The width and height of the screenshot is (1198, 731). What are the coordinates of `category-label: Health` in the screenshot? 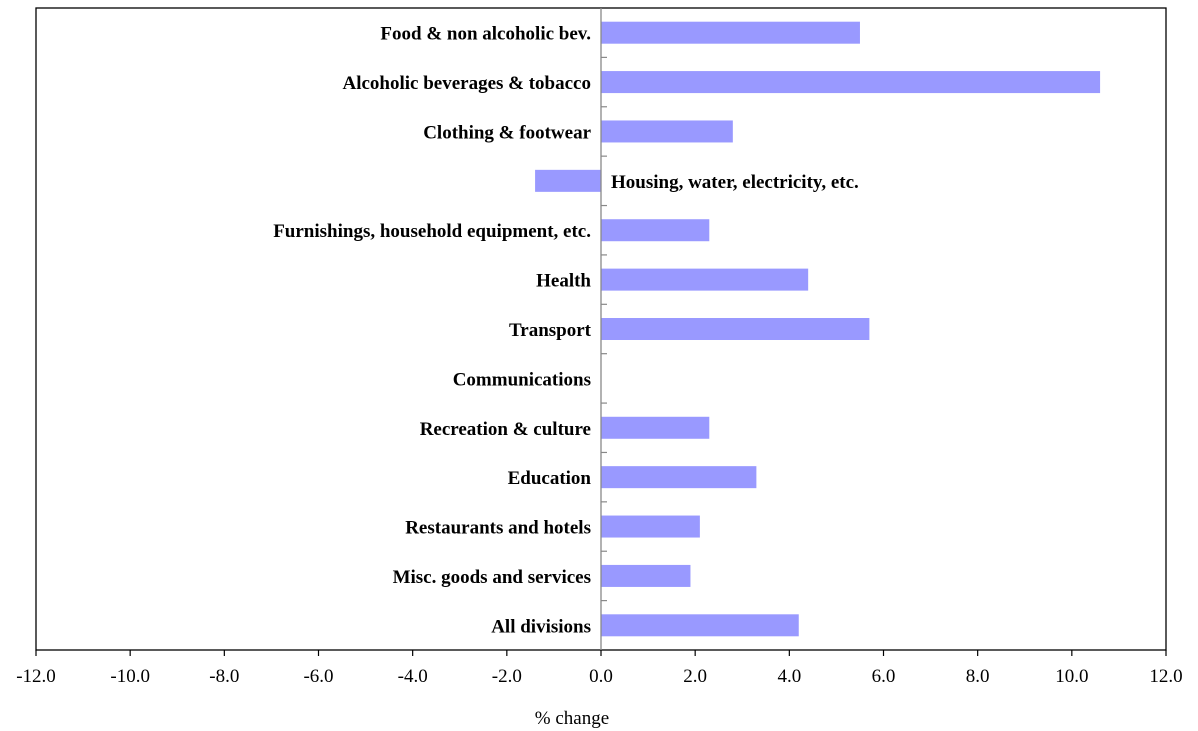 It's located at (563, 281).